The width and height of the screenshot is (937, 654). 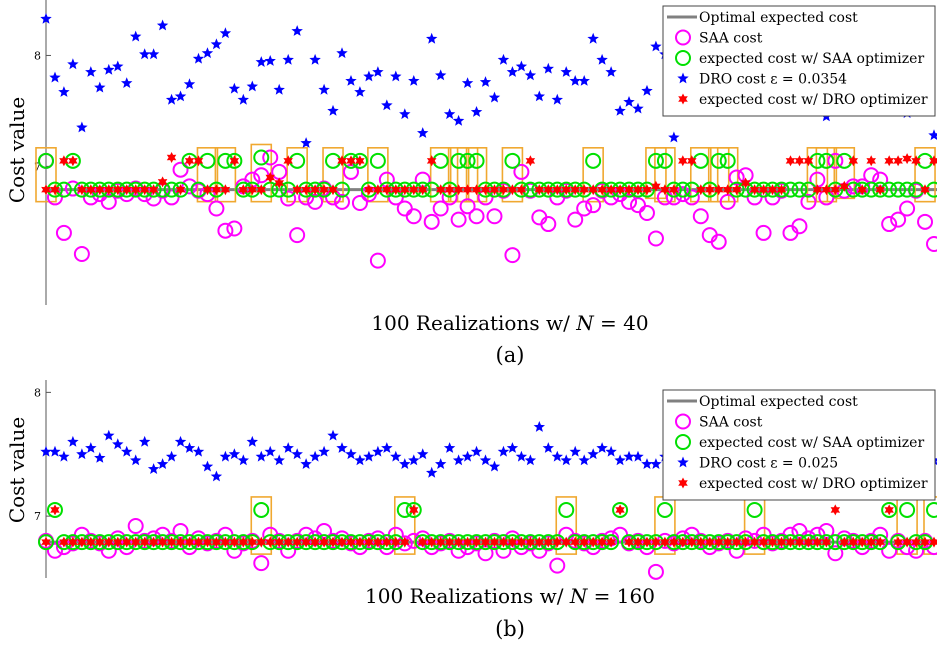 I want to click on legend-swatch-dro, so click(x=683, y=462).